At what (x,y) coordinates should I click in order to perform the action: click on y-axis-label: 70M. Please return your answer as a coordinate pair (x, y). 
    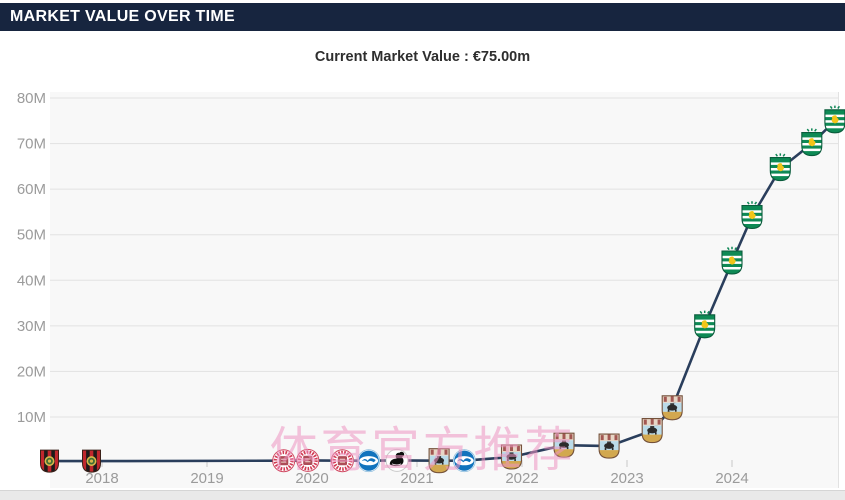
    Looking at the image, I should click on (31, 144).